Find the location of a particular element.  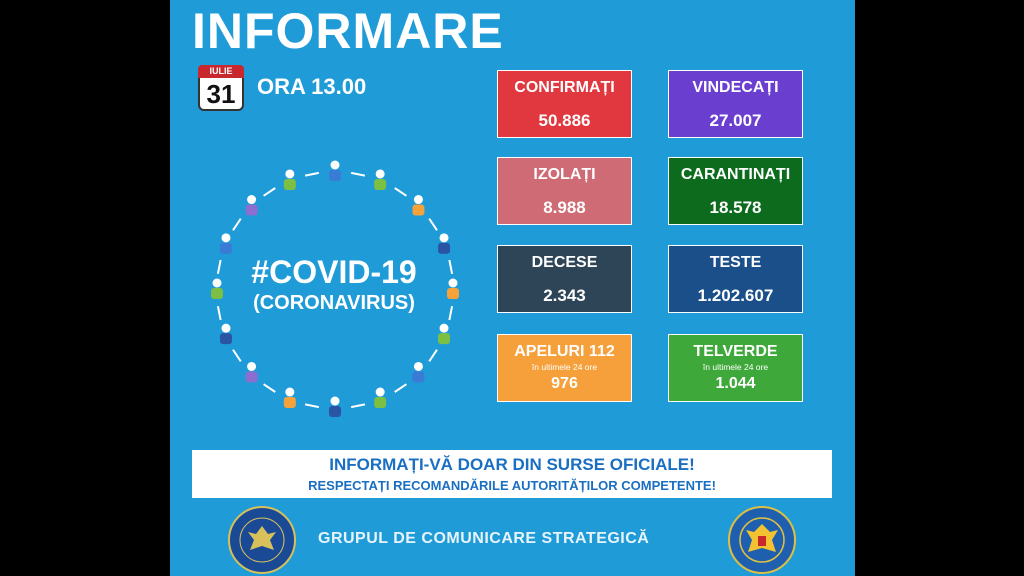

calendar-month: IULIE is located at coordinates (221, 71).